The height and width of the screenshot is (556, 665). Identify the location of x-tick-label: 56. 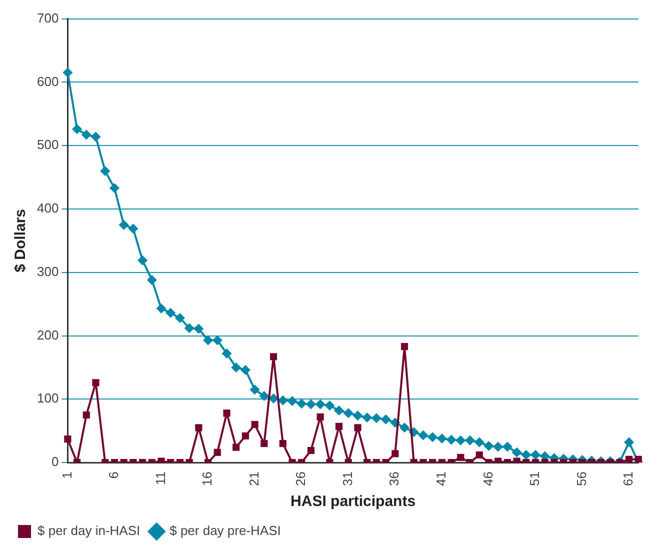
(581, 479).